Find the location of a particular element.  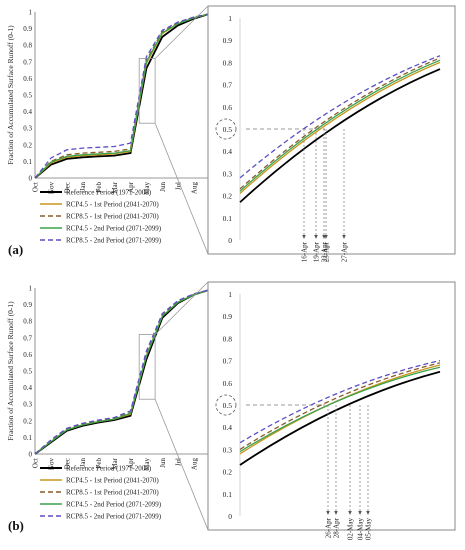

zoom-y-tick-label: 0.1 is located at coordinates (228, 218).